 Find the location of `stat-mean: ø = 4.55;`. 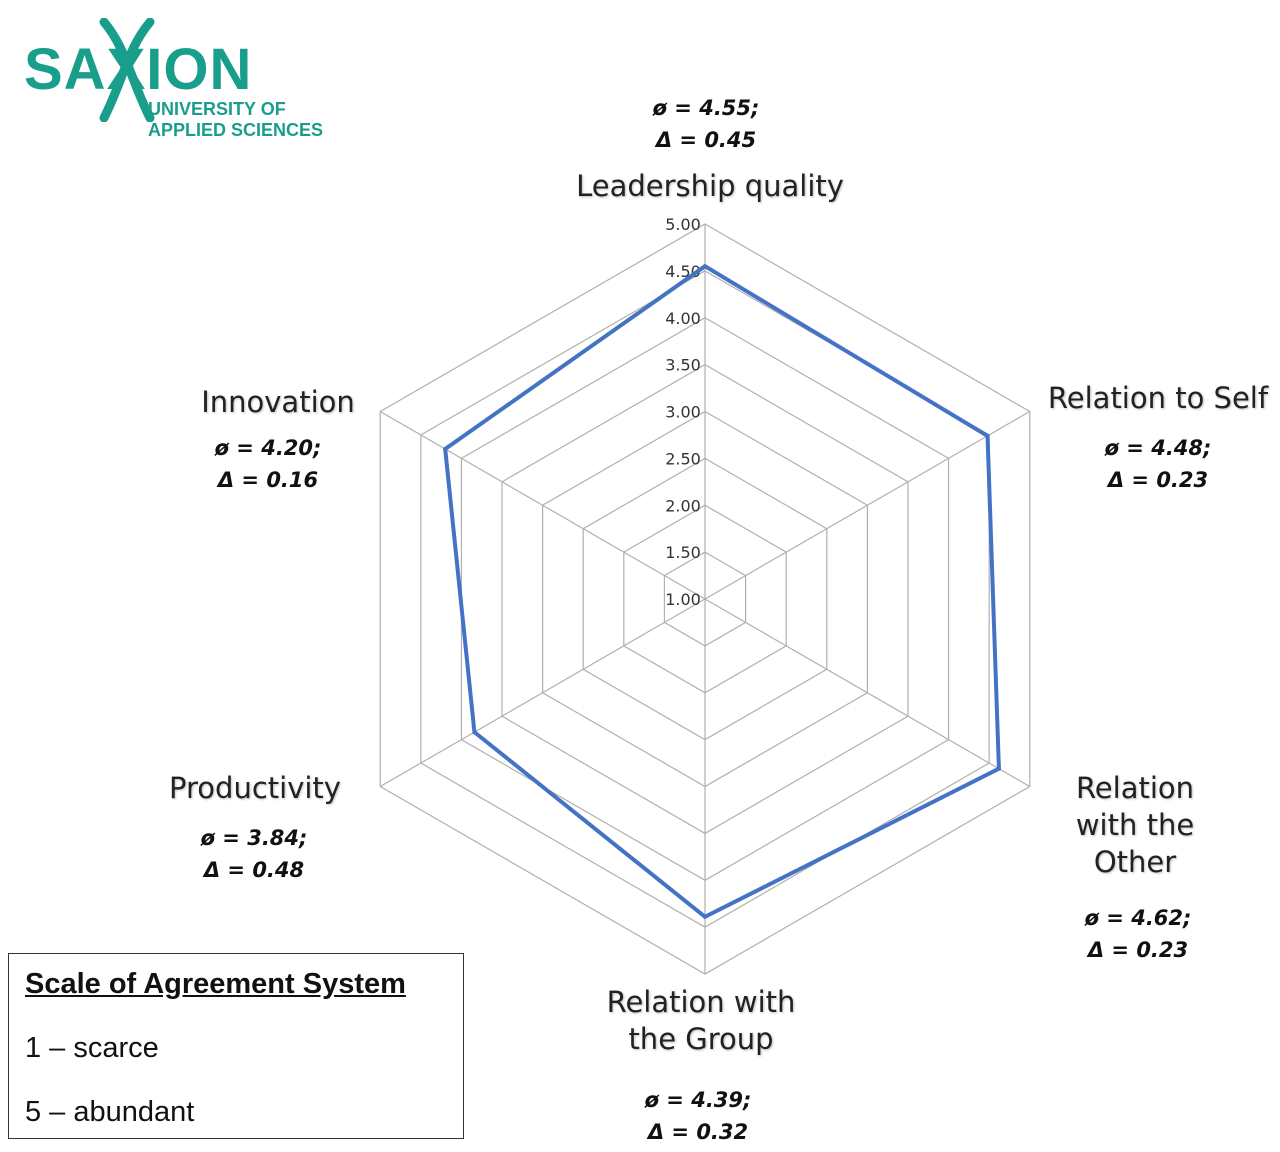

stat-mean: ø = 4.55; is located at coordinates (706, 108).